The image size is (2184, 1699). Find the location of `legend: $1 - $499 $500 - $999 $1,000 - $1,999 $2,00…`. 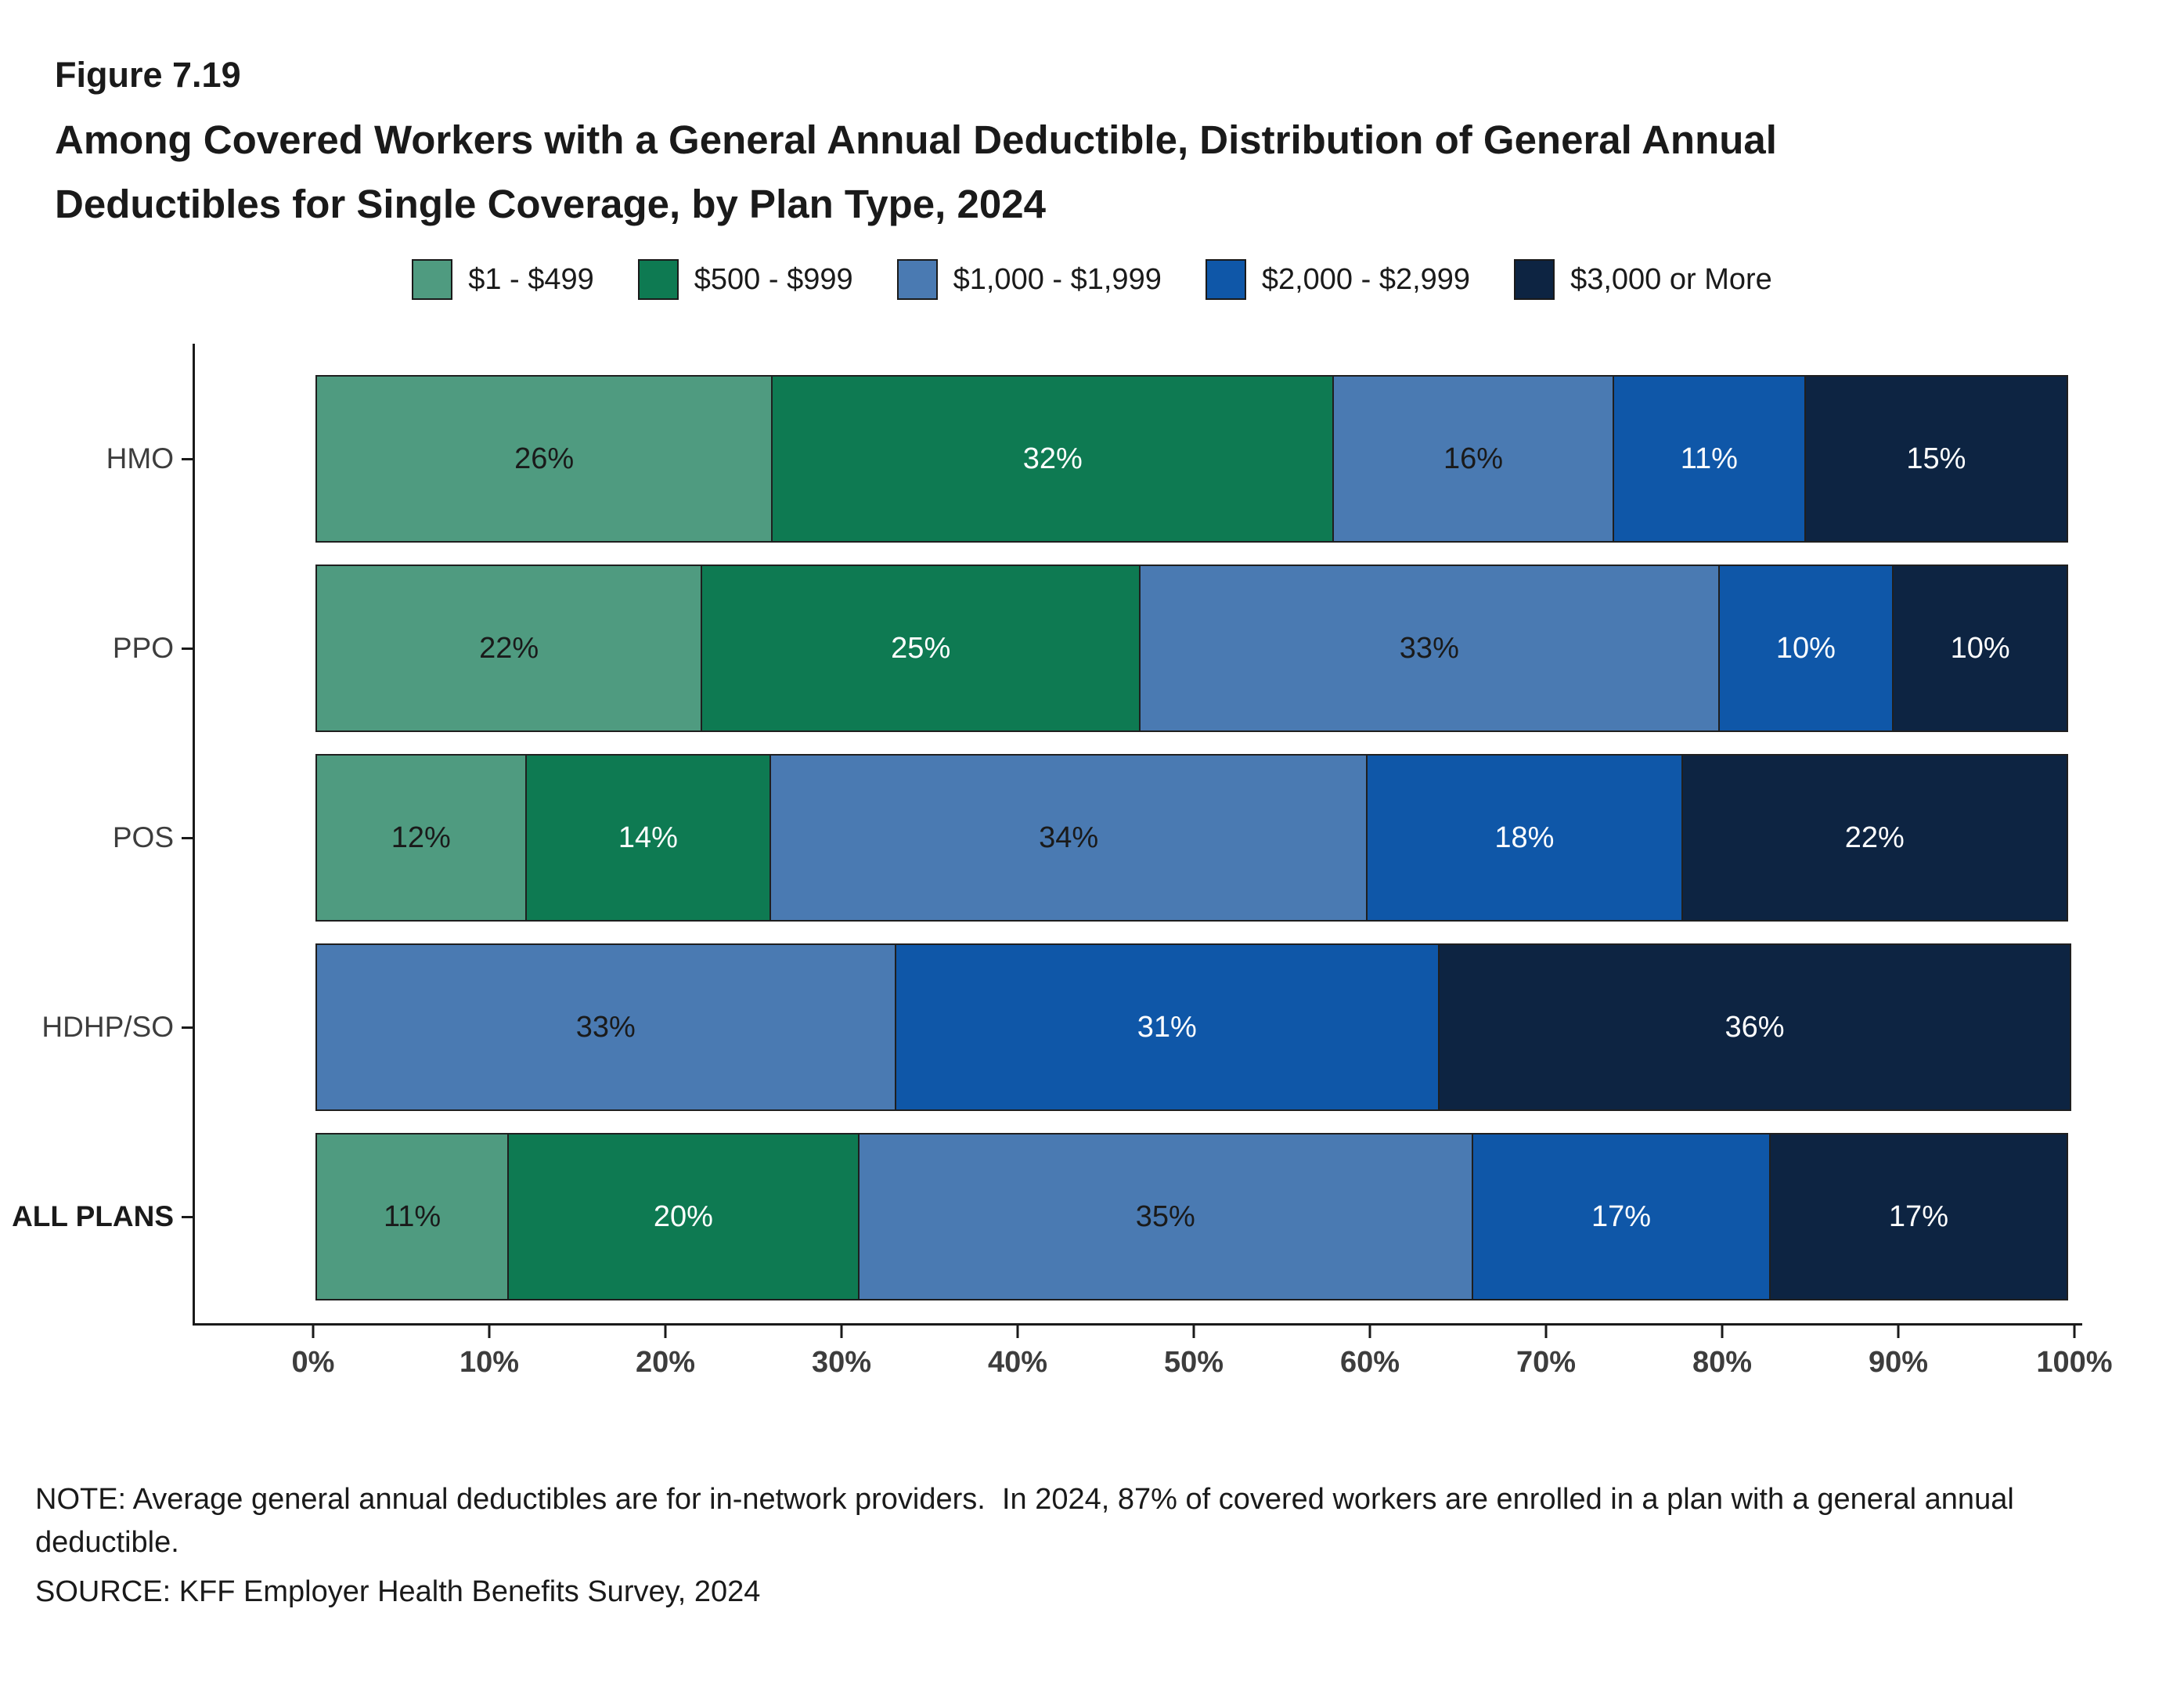

legend: $1 - $499 $500 - $999 $1,000 - $1,999 $2,00… is located at coordinates (1092, 280).